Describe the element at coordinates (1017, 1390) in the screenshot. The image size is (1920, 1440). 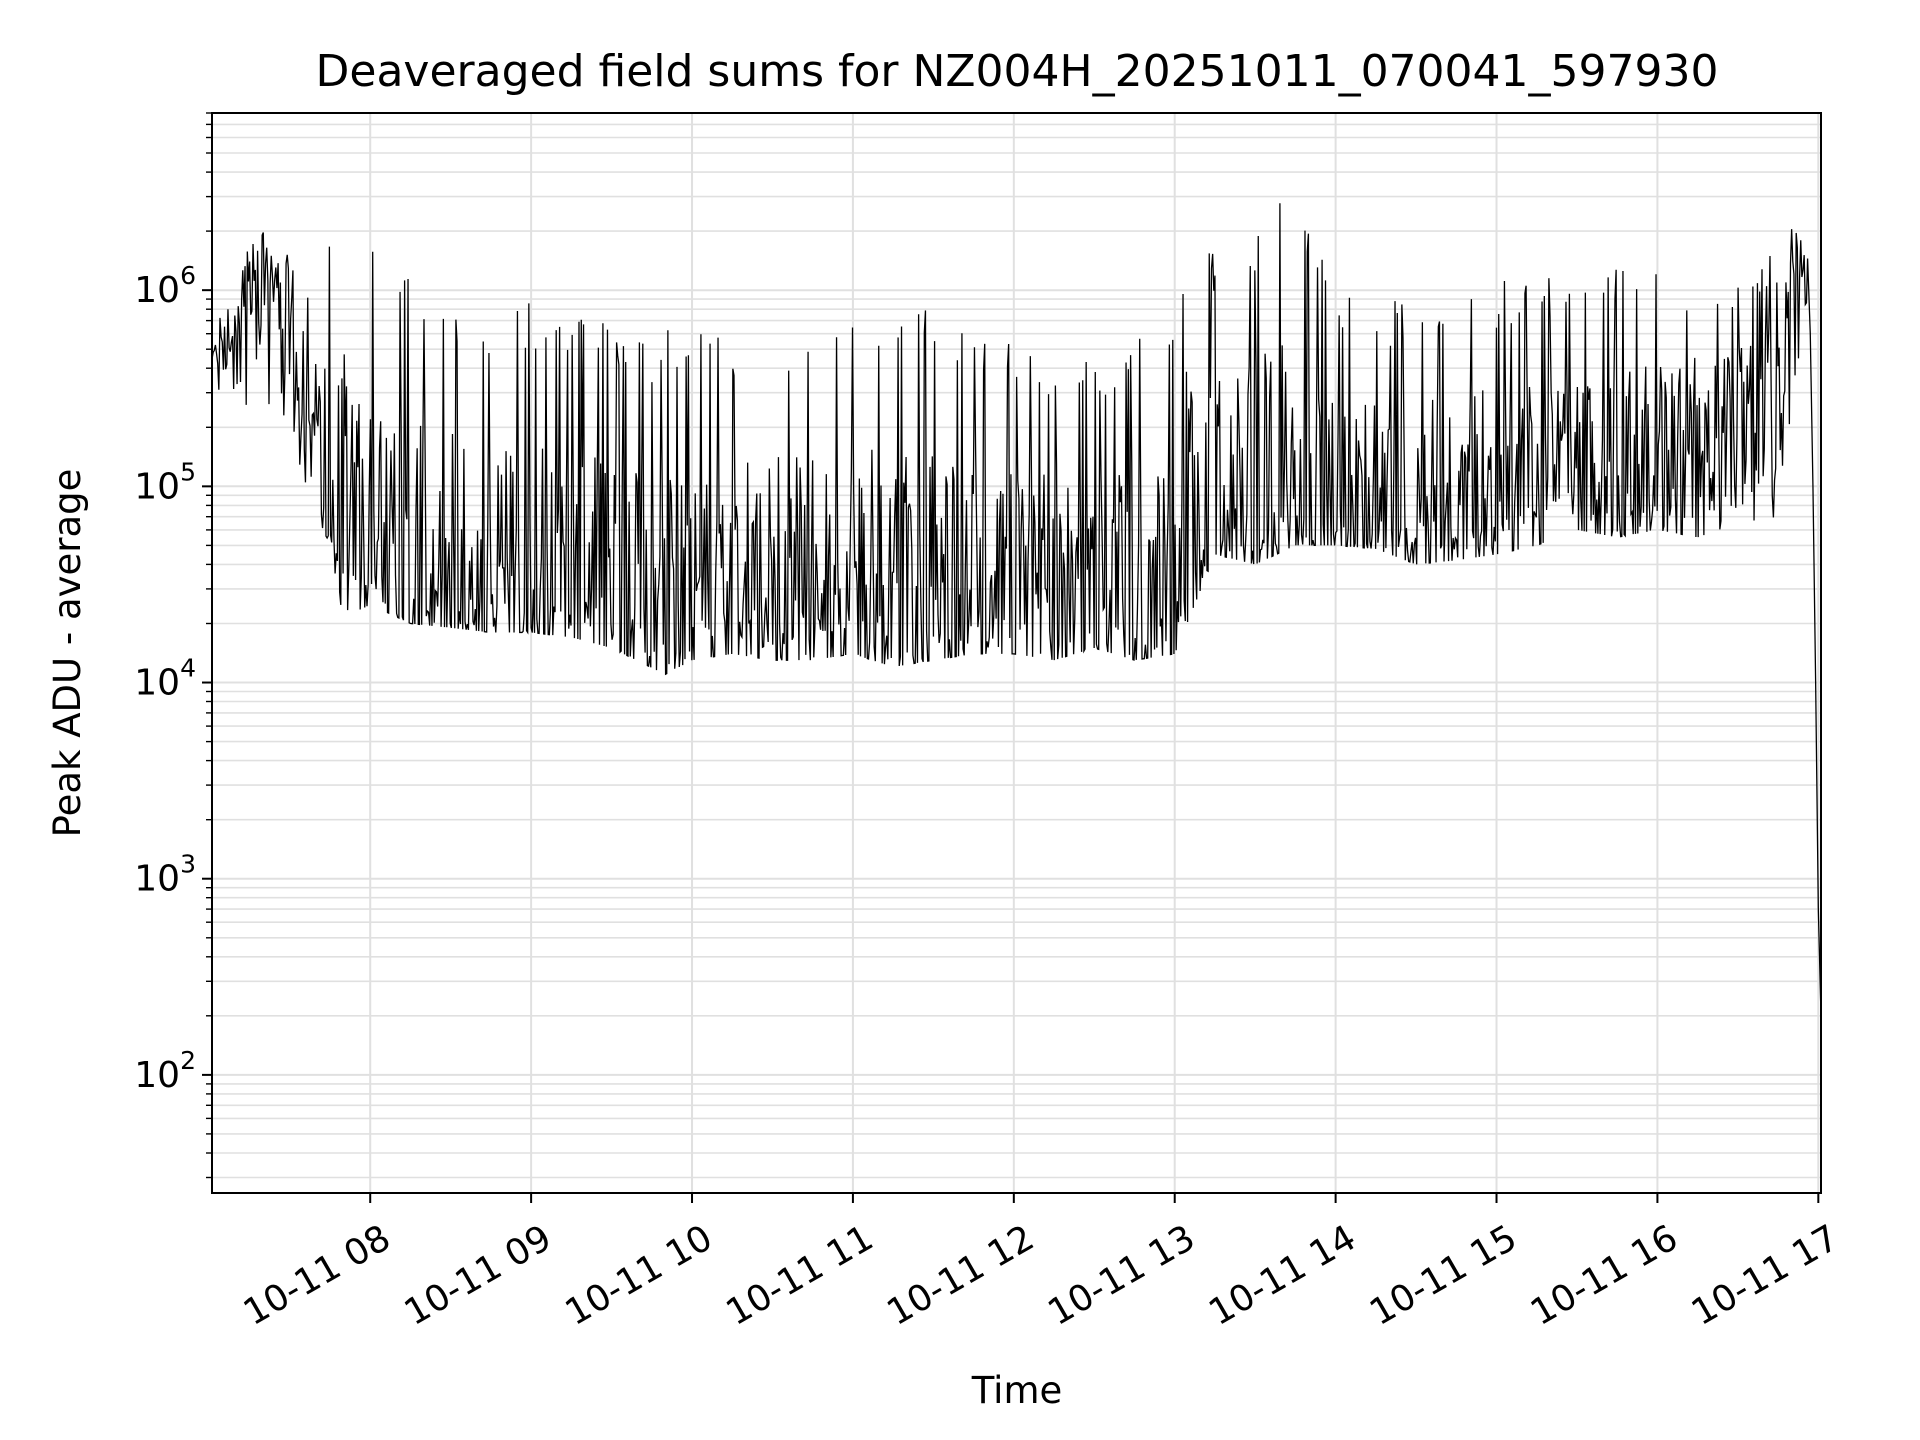
I see `x-axis-label: Time` at that location.